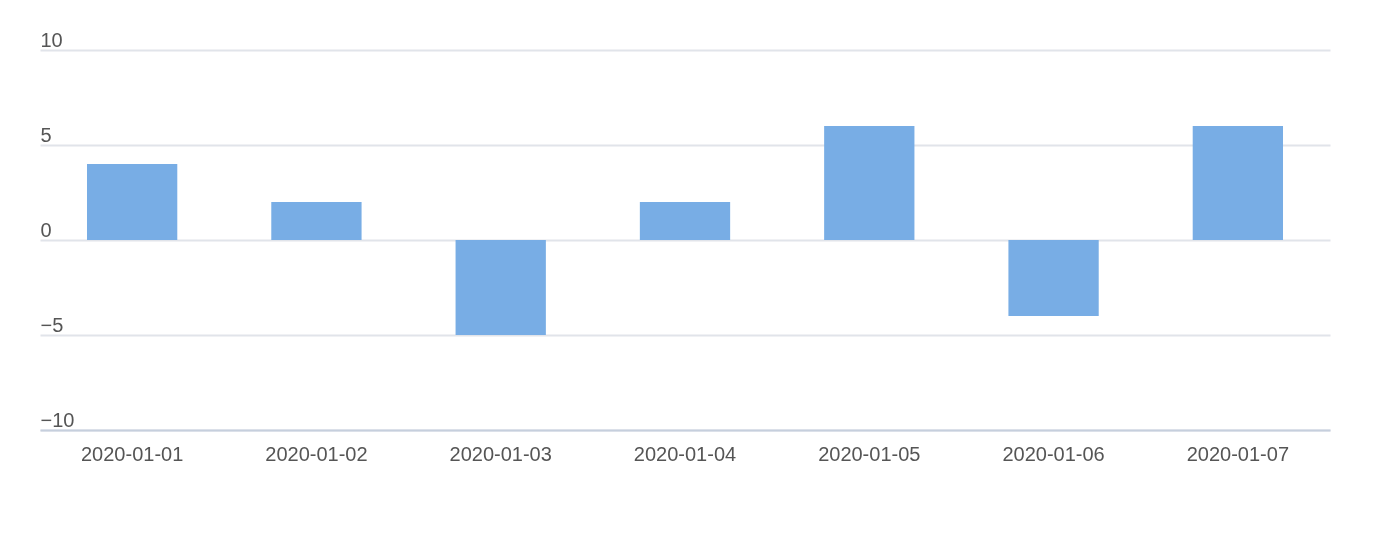 The image size is (1398, 535). What do you see at coordinates (132, 453) in the screenshot?
I see `x-tick-label: 2020-01-01` at bounding box center [132, 453].